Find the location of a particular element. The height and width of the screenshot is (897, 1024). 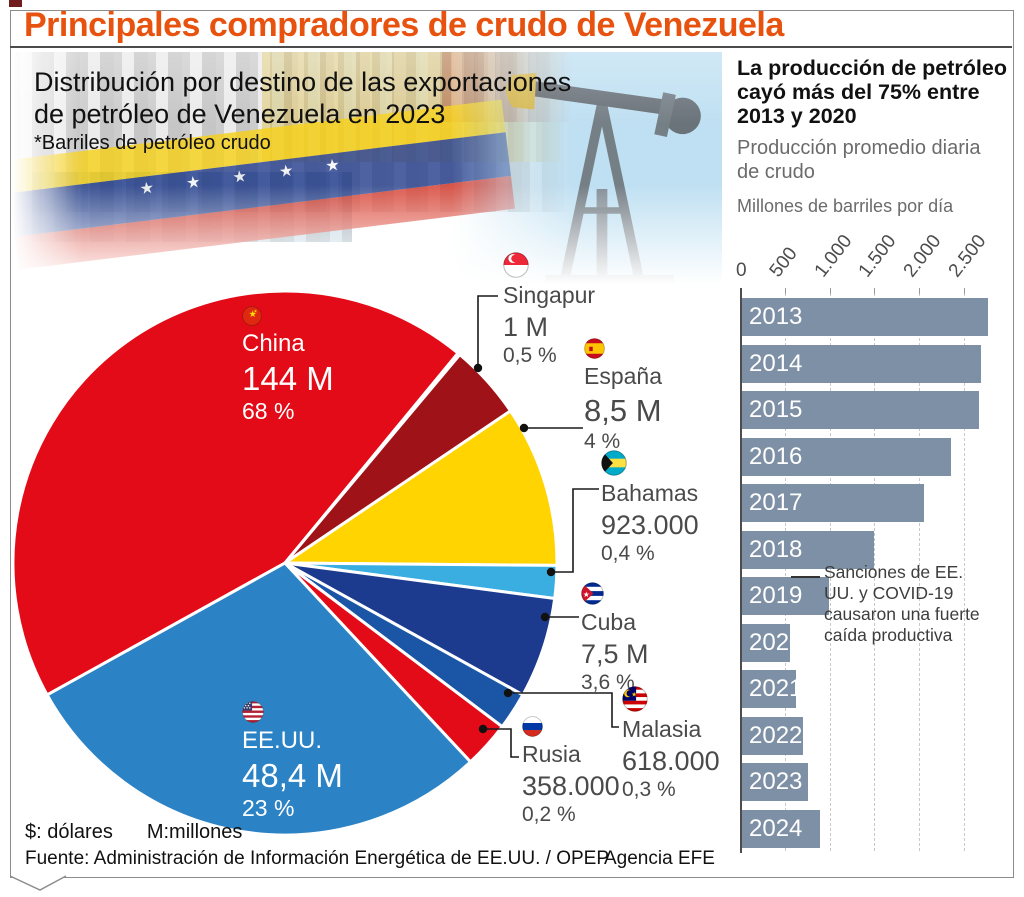

bar-2016: 2016 is located at coordinates (846, 456).